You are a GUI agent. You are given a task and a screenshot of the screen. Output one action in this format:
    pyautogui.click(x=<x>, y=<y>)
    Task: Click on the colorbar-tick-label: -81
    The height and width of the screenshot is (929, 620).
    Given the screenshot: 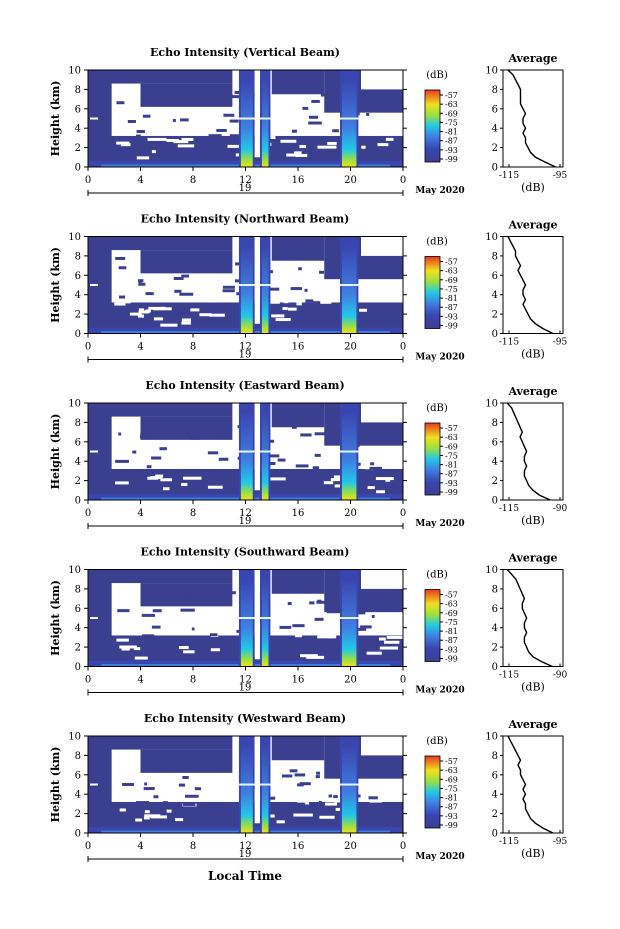 What is the action you would take?
    pyautogui.click(x=451, y=465)
    